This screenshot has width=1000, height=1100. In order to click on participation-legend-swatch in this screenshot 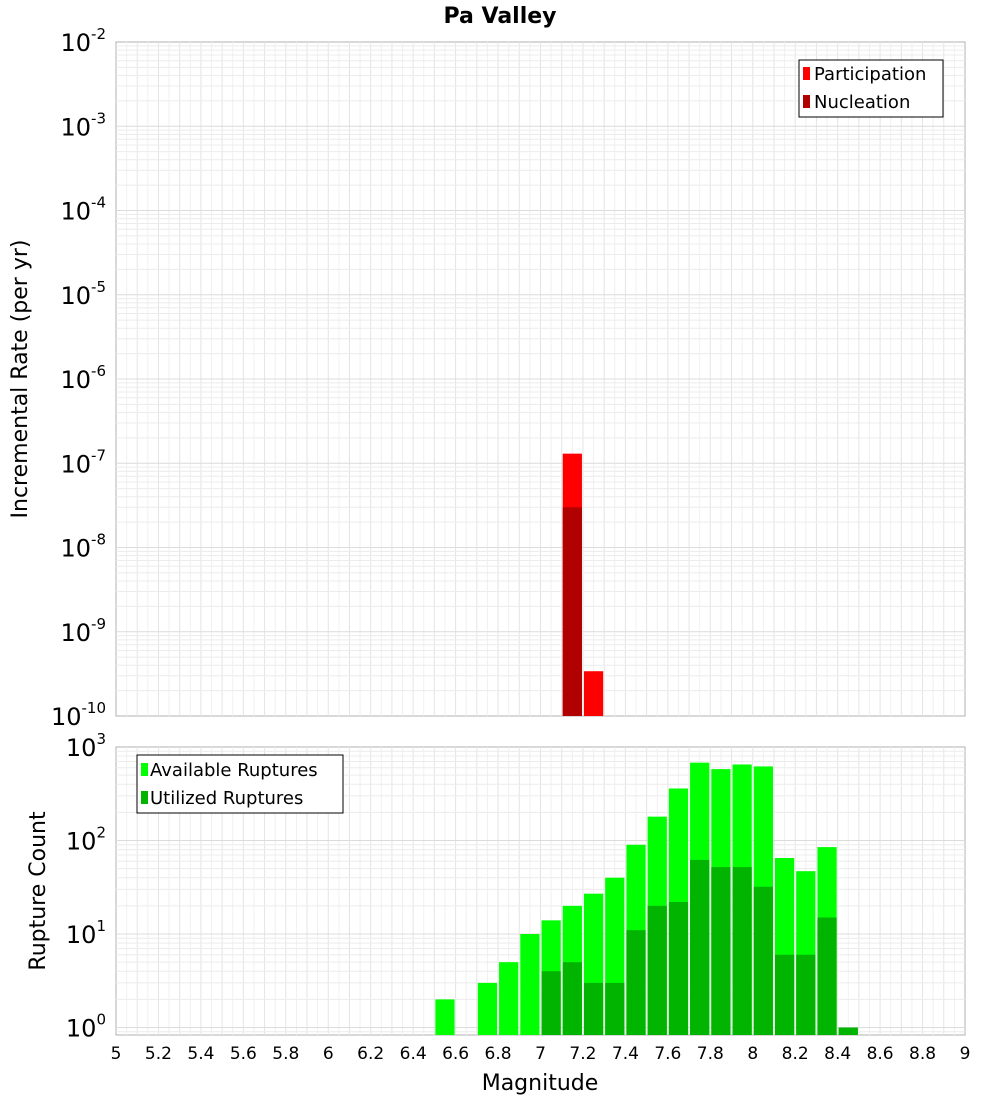, I will do `click(806, 73)`.